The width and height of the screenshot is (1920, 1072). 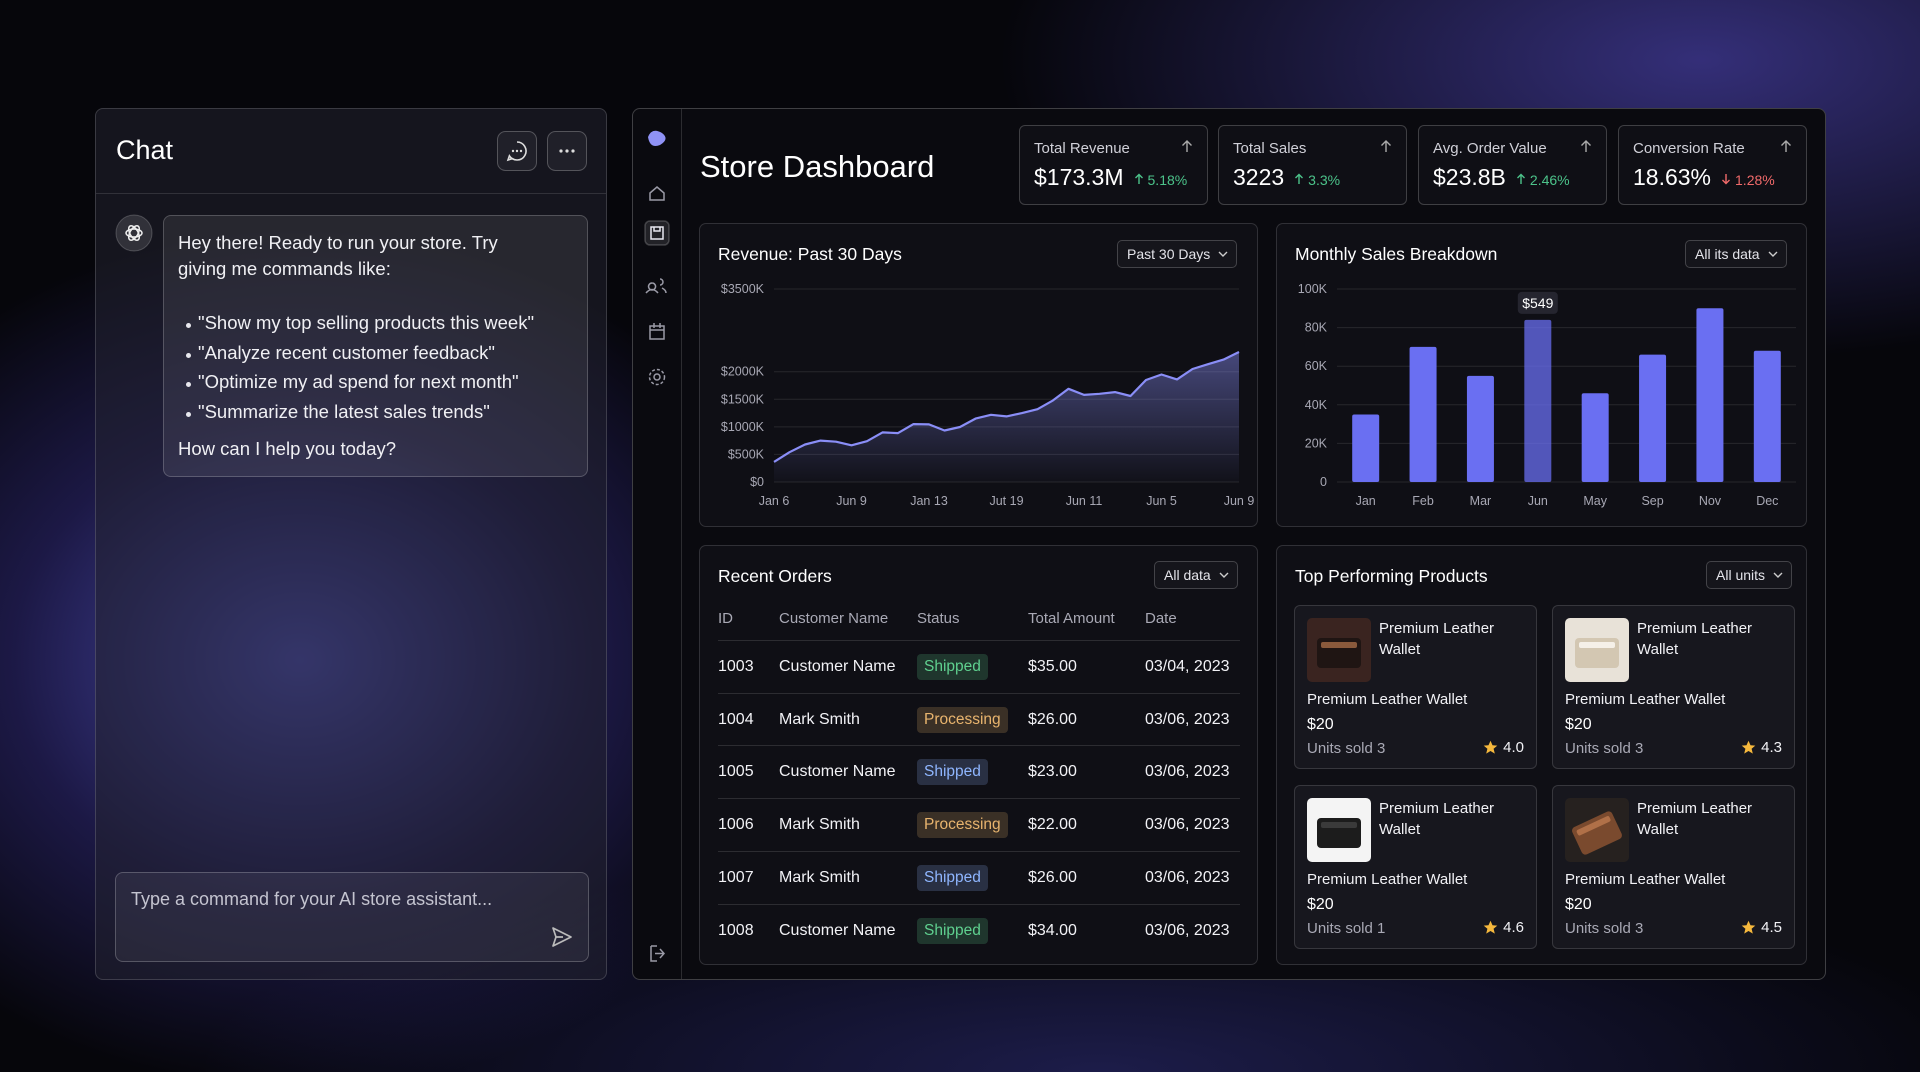 I want to click on filter-label: All its data, so click(x=1727, y=254).